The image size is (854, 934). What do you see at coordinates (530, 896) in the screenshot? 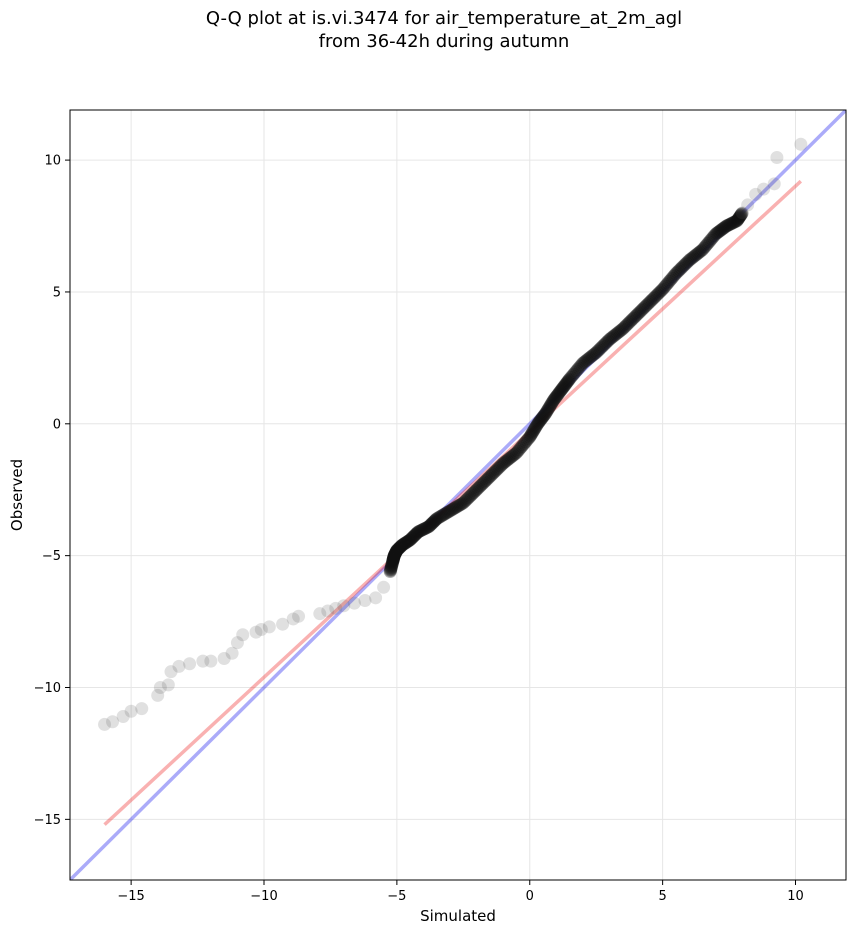
I see `x-tick-label: 0` at bounding box center [530, 896].